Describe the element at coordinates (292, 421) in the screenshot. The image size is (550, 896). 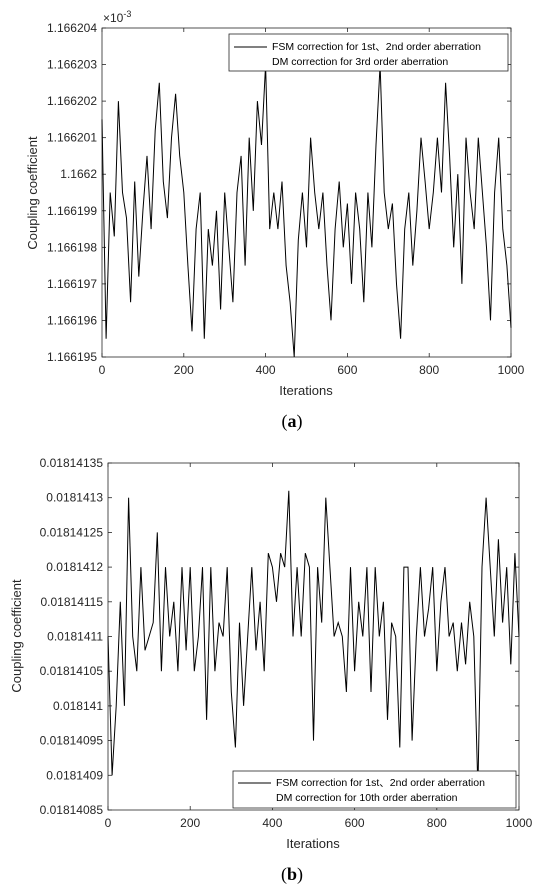
I see `caption-a: (a)` at that location.